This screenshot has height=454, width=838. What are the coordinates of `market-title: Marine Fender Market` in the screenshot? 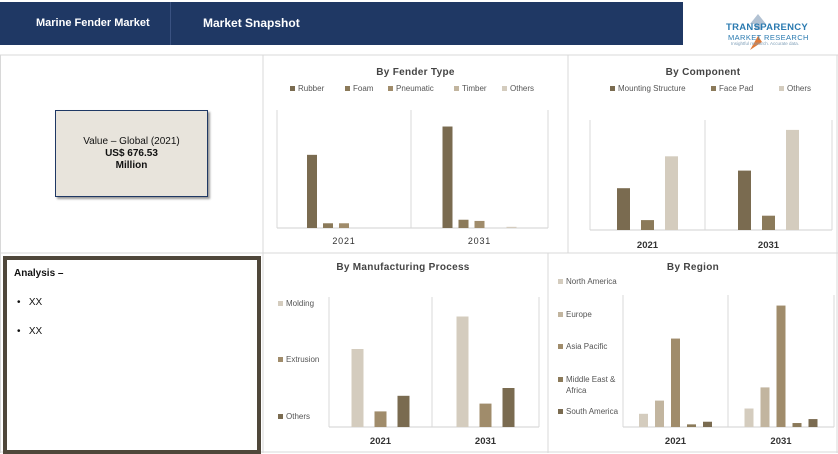 It's located at (93, 23).